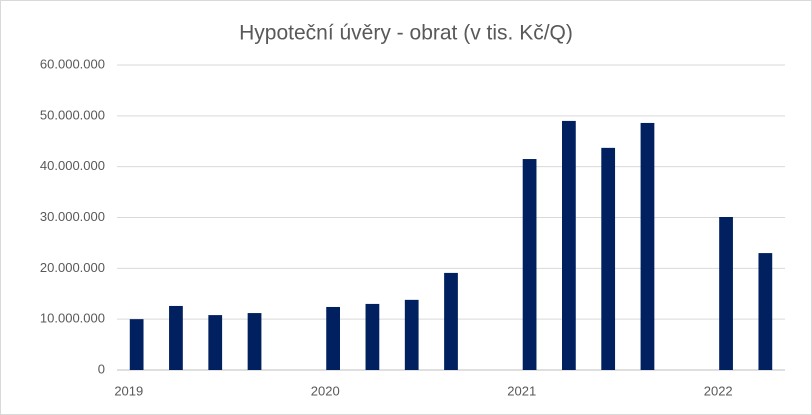 The image size is (812, 415). What do you see at coordinates (718, 390) in the screenshot?
I see `x-tick-label: 2022` at bounding box center [718, 390].